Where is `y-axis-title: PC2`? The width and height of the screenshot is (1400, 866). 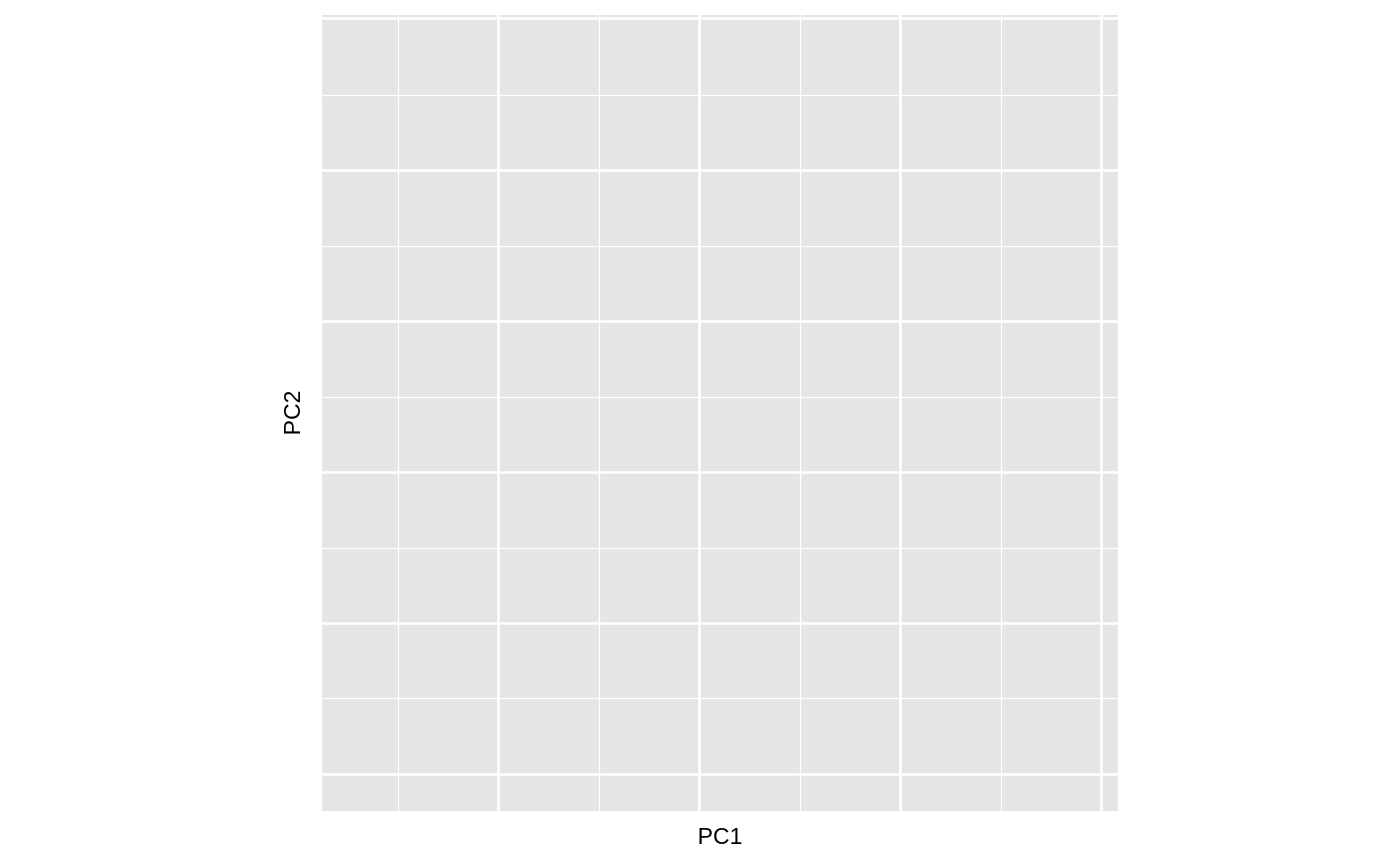 y-axis-title: PC2 is located at coordinates (292, 413).